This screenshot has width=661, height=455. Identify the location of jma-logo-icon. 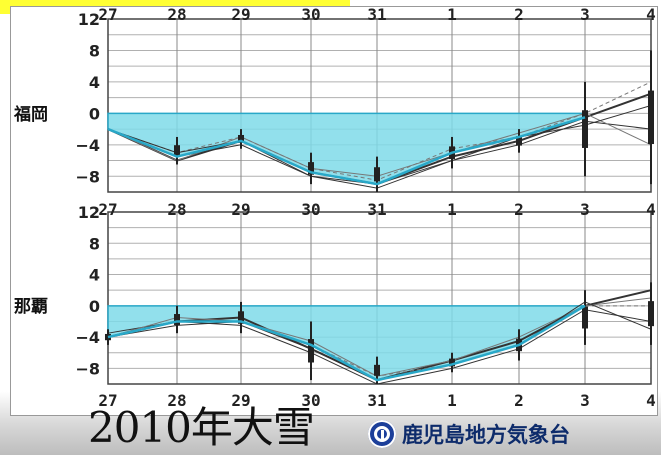
(382, 434).